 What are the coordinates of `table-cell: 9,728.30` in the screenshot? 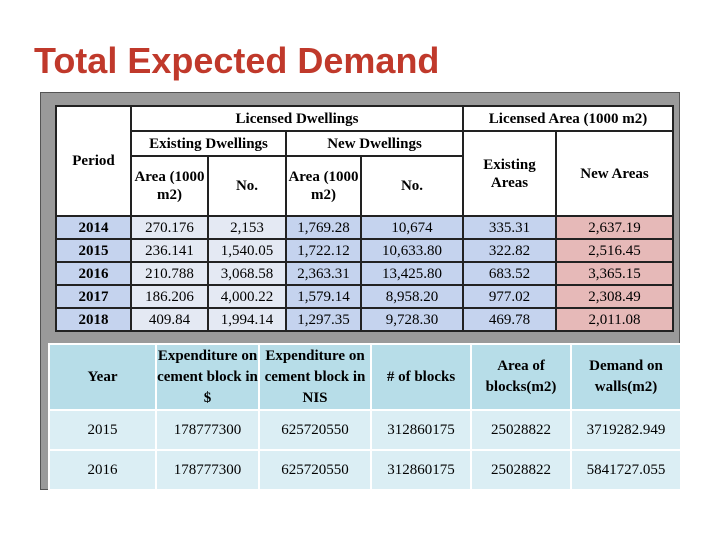 It's located at (412, 319).